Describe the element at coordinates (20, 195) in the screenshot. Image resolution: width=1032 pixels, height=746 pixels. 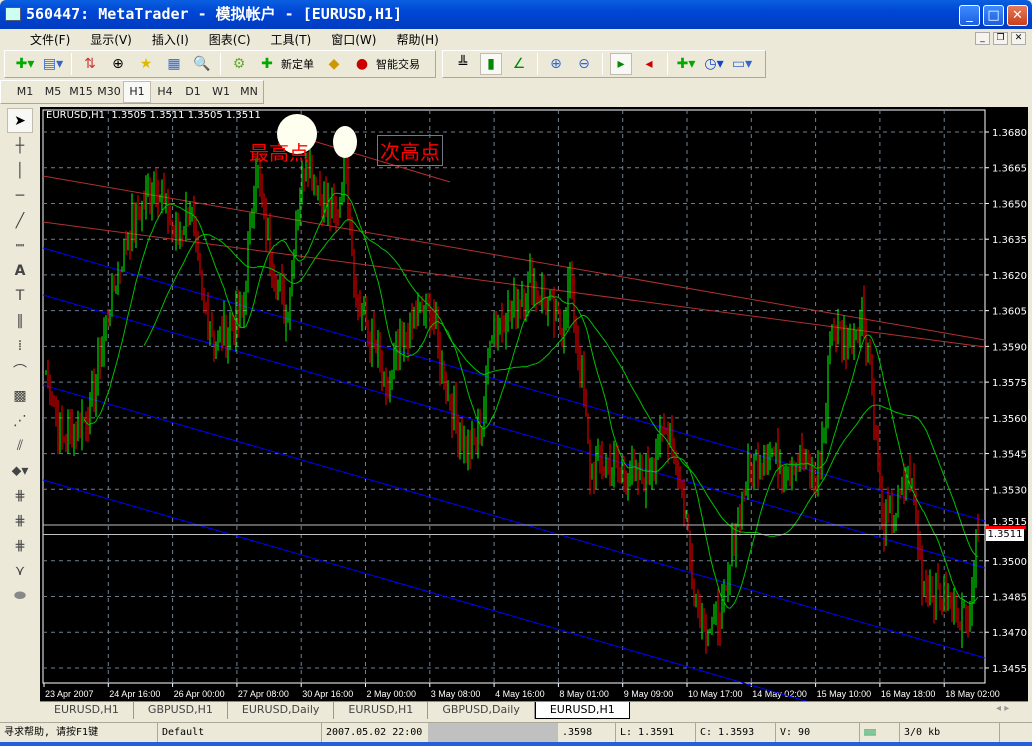
I see `horizontal-line-icon: ─` at that location.